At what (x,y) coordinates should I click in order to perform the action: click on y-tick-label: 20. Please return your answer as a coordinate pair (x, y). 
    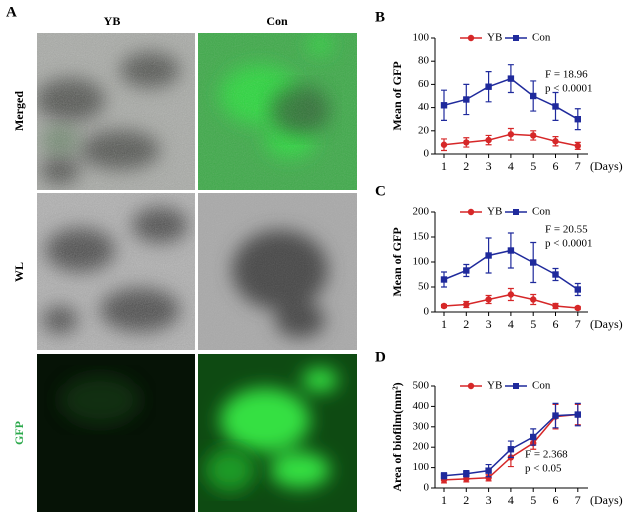
    Looking at the image, I should click on (424, 130).